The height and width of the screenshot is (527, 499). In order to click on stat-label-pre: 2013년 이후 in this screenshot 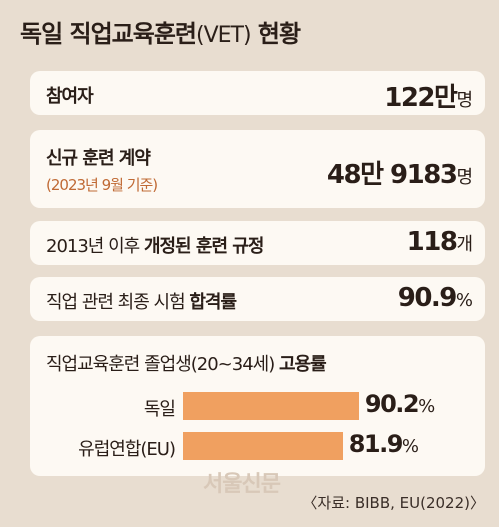, I will do `click(95, 246)`.